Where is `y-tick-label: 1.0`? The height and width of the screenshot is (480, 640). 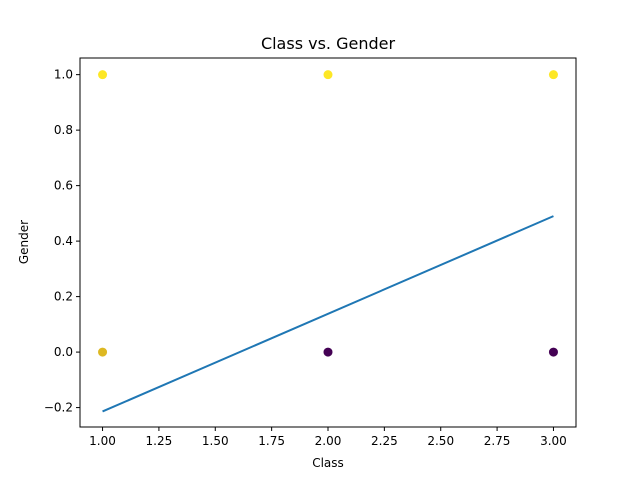
y-tick-label: 1.0 is located at coordinates (63, 75).